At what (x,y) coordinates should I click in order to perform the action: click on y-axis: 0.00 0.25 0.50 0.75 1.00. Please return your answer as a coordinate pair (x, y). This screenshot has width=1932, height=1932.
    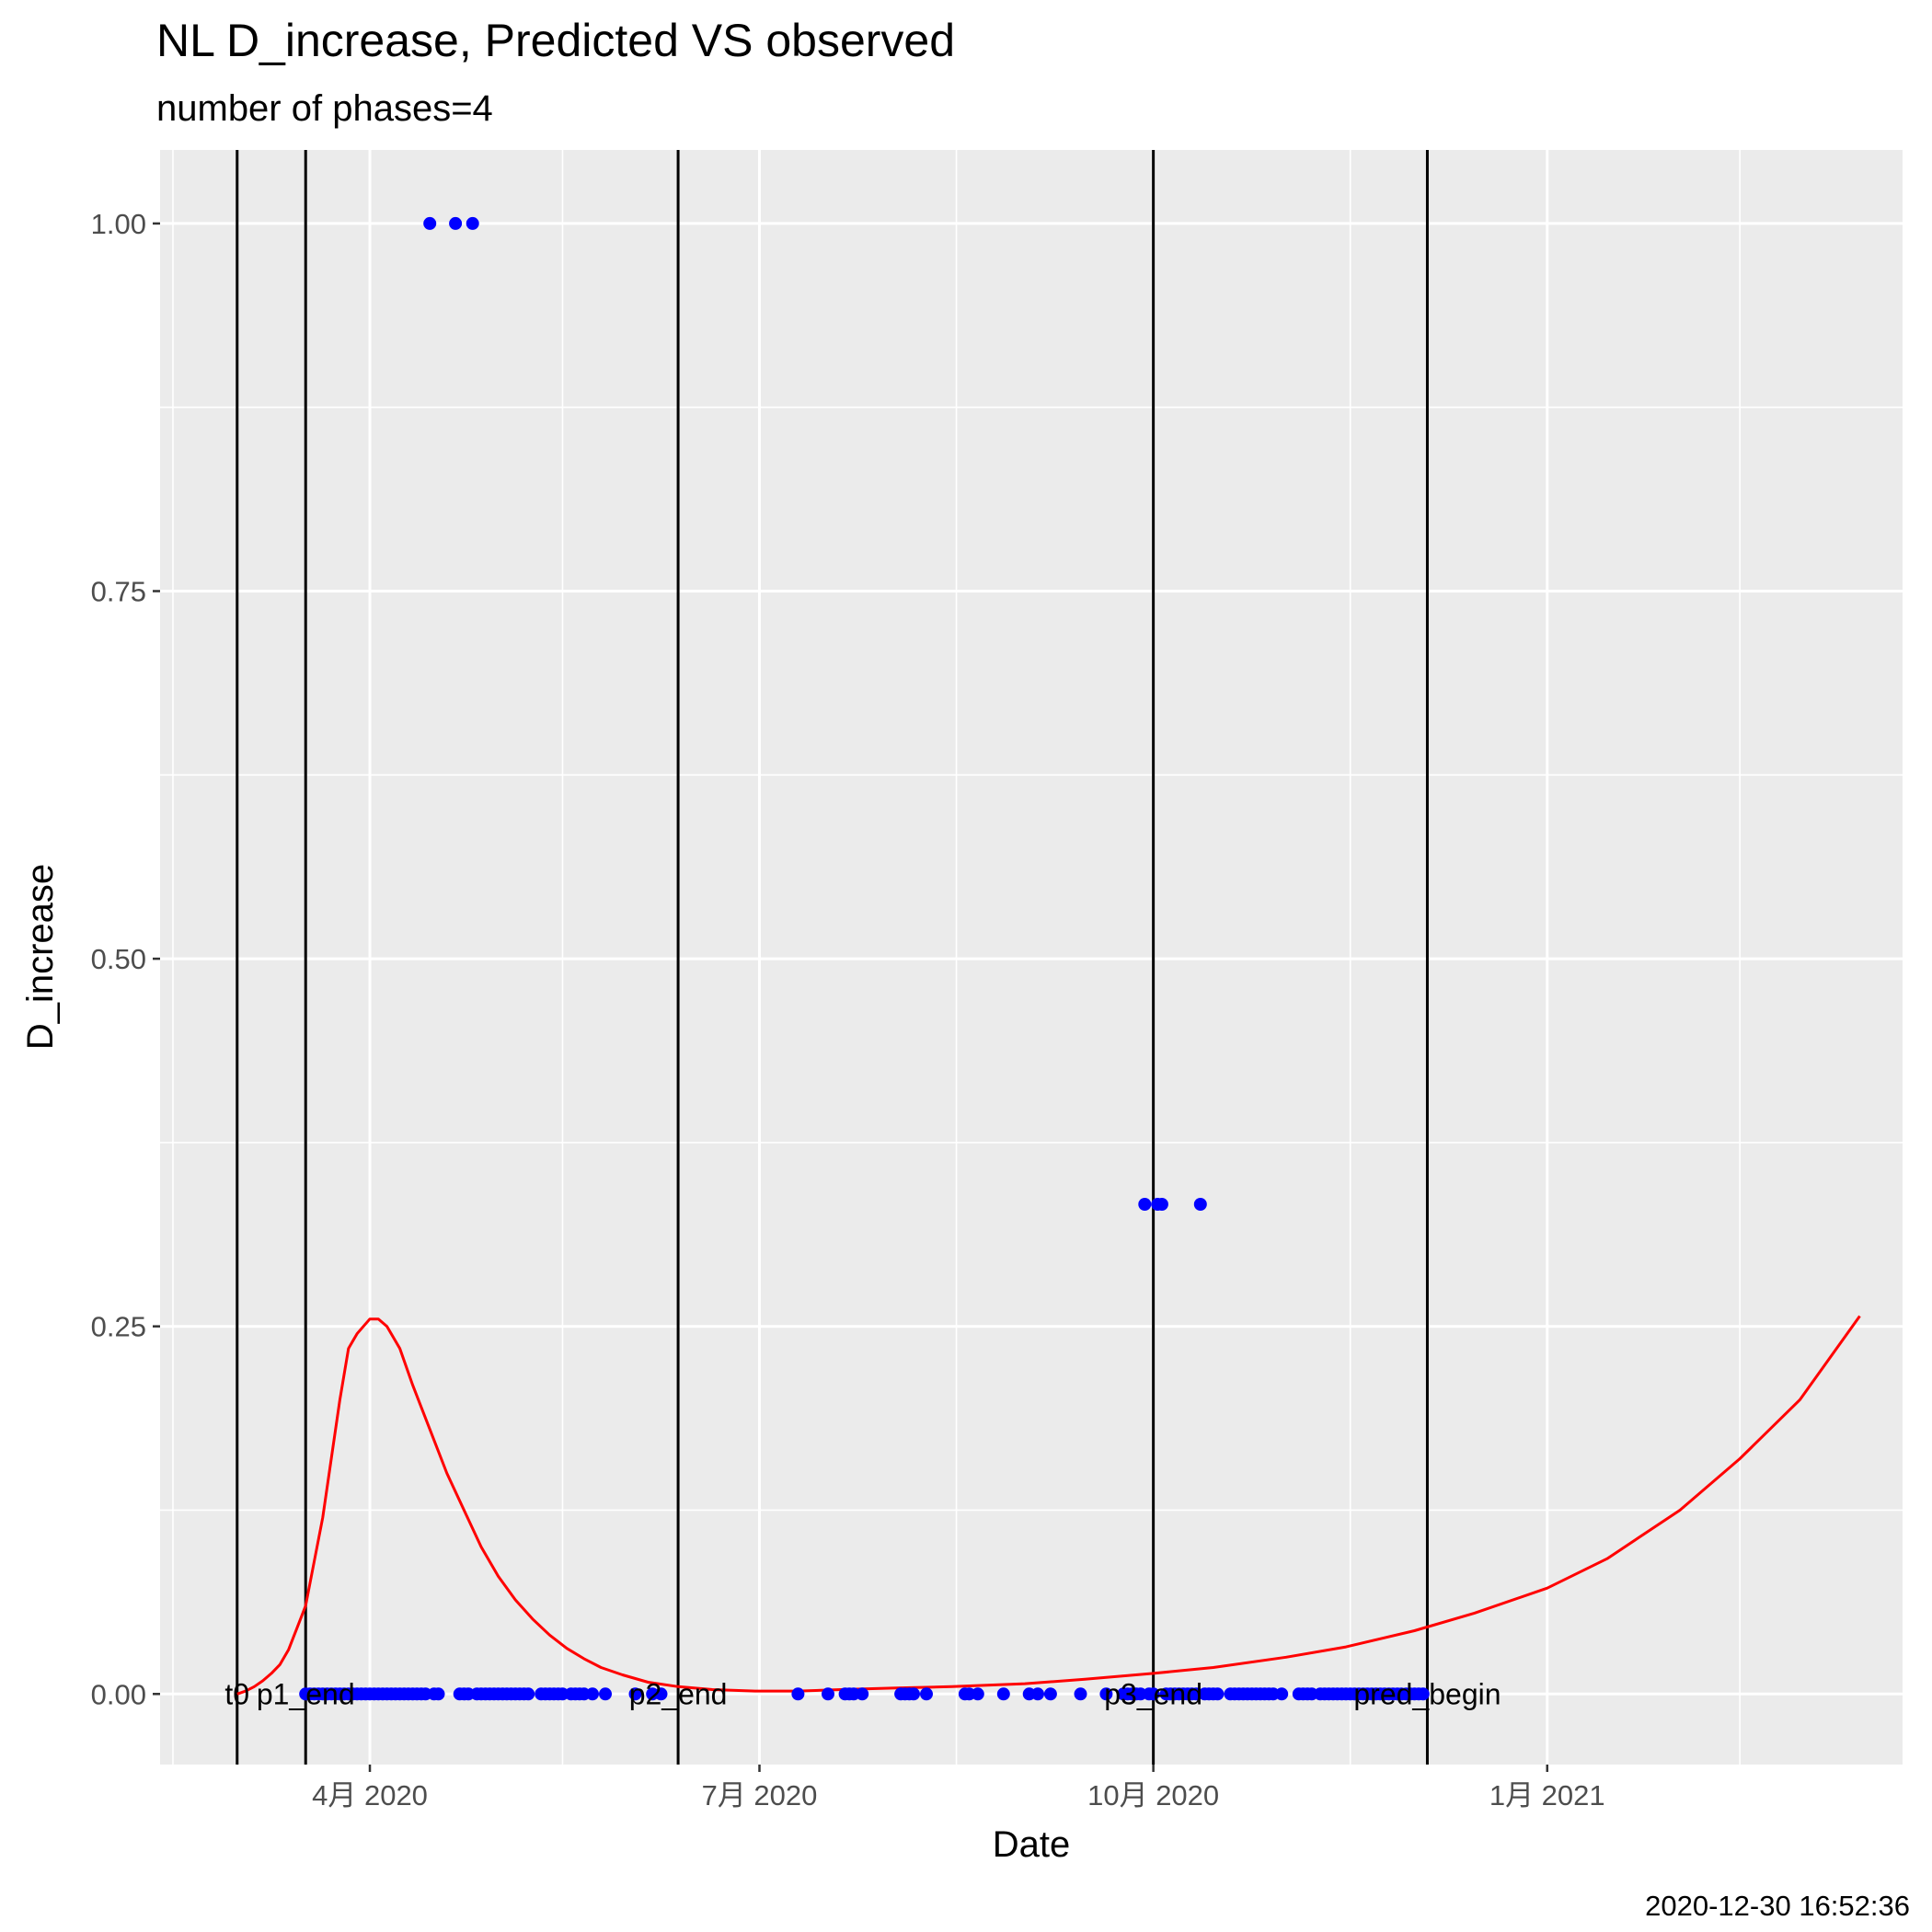
    Looking at the image, I should click on (126, 959).